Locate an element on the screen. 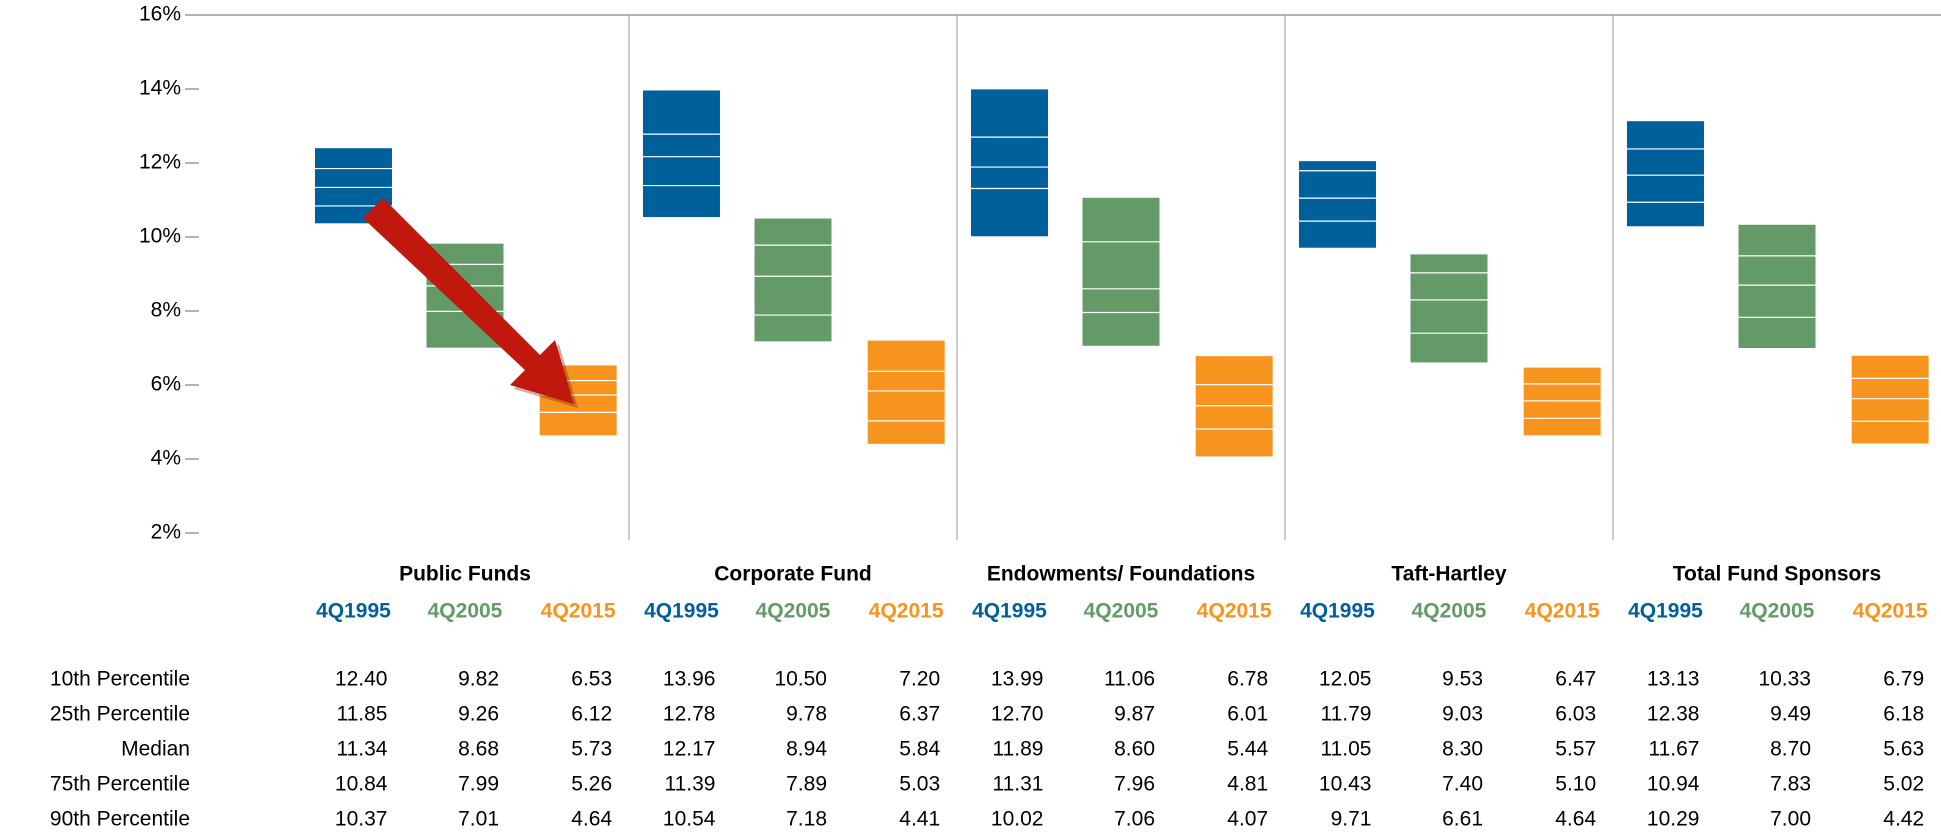 The width and height of the screenshot is (1941, 838). table-value: 5.57 is located at coordinates (1575, 749).